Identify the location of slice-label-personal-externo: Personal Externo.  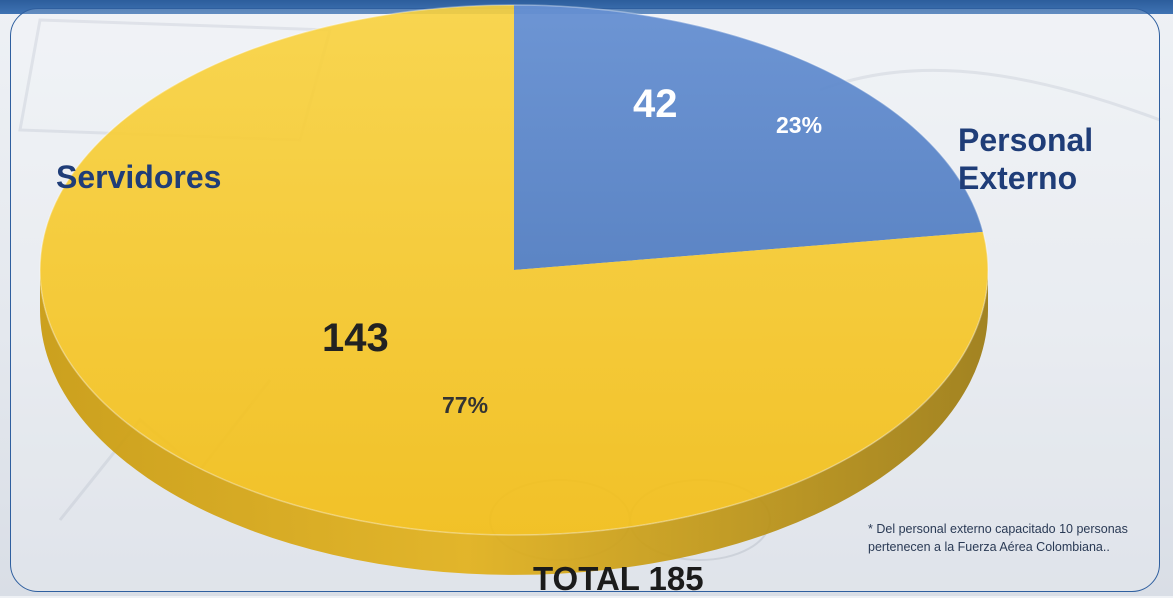
(1025, 159).